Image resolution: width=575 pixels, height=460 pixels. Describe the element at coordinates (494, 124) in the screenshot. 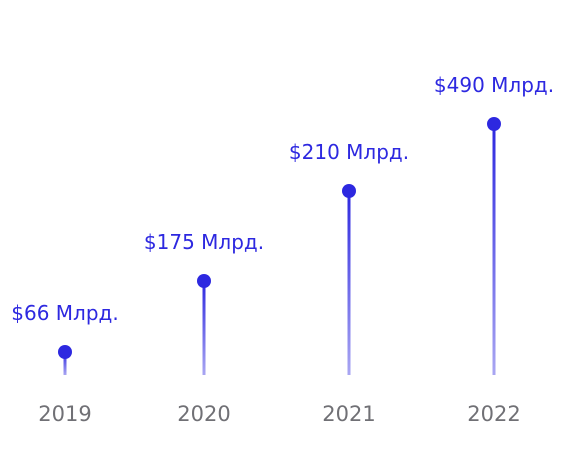

I see `marker-2022` at that location.